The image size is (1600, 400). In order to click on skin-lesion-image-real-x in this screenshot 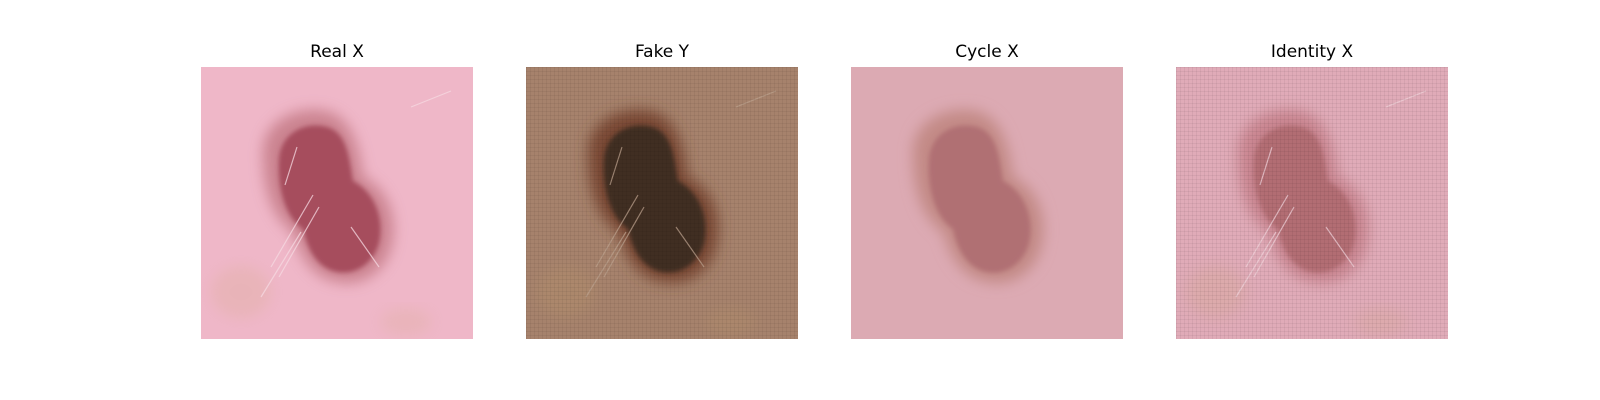, I will do `click(337, 203)`.